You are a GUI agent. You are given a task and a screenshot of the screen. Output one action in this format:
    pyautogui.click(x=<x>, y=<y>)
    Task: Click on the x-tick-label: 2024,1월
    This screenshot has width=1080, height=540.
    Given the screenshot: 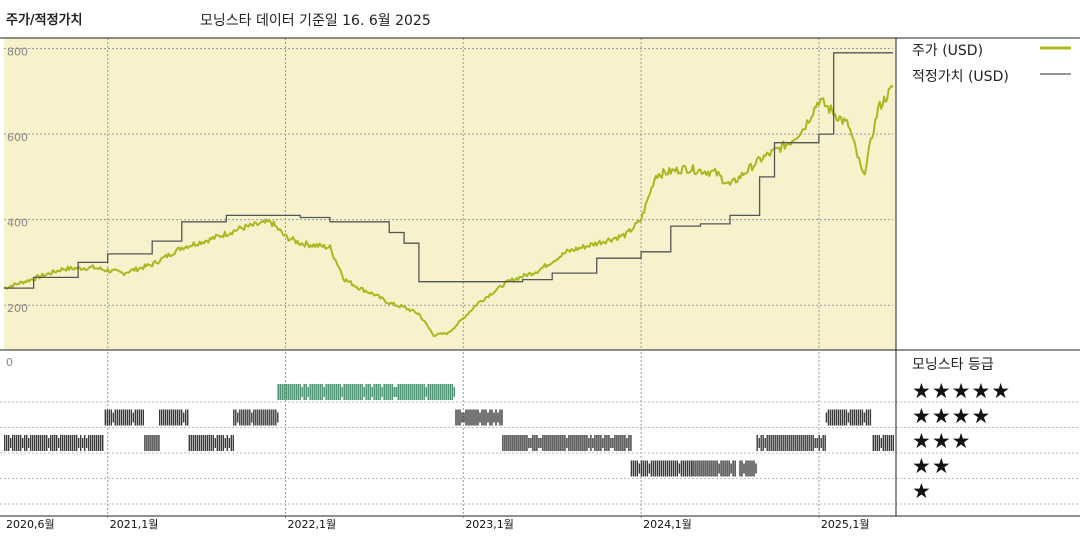 What is the action you would take?
    pyautogui.click(x=667, y=524)
    